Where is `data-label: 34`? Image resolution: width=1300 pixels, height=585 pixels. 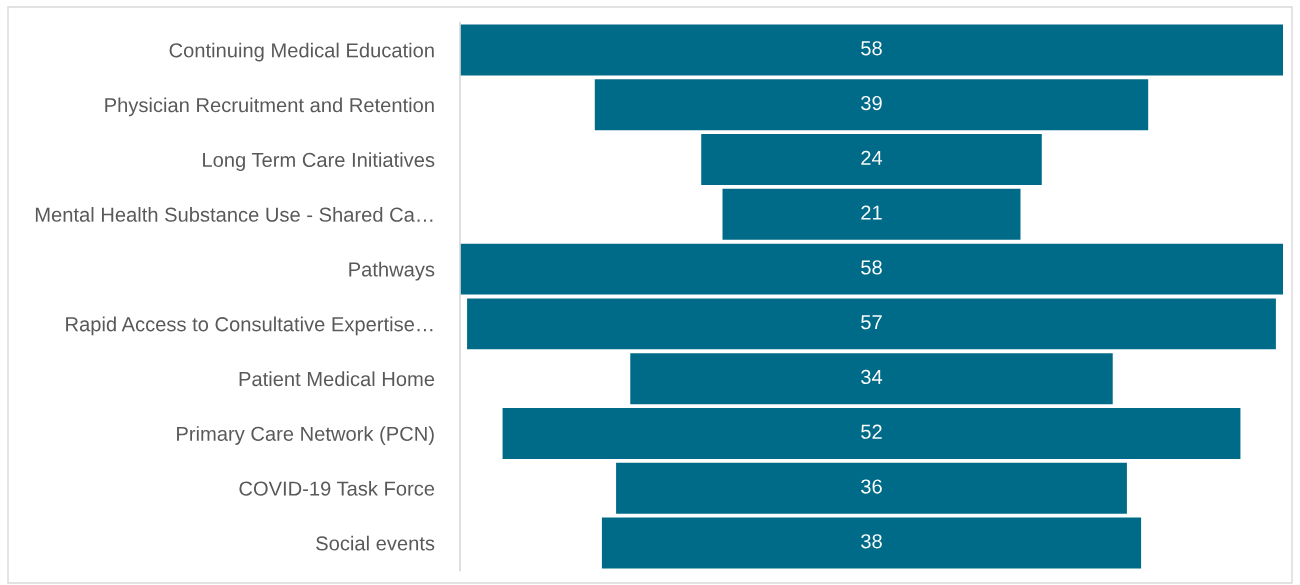 data-label: 34 is located at coordinates (872, 377).